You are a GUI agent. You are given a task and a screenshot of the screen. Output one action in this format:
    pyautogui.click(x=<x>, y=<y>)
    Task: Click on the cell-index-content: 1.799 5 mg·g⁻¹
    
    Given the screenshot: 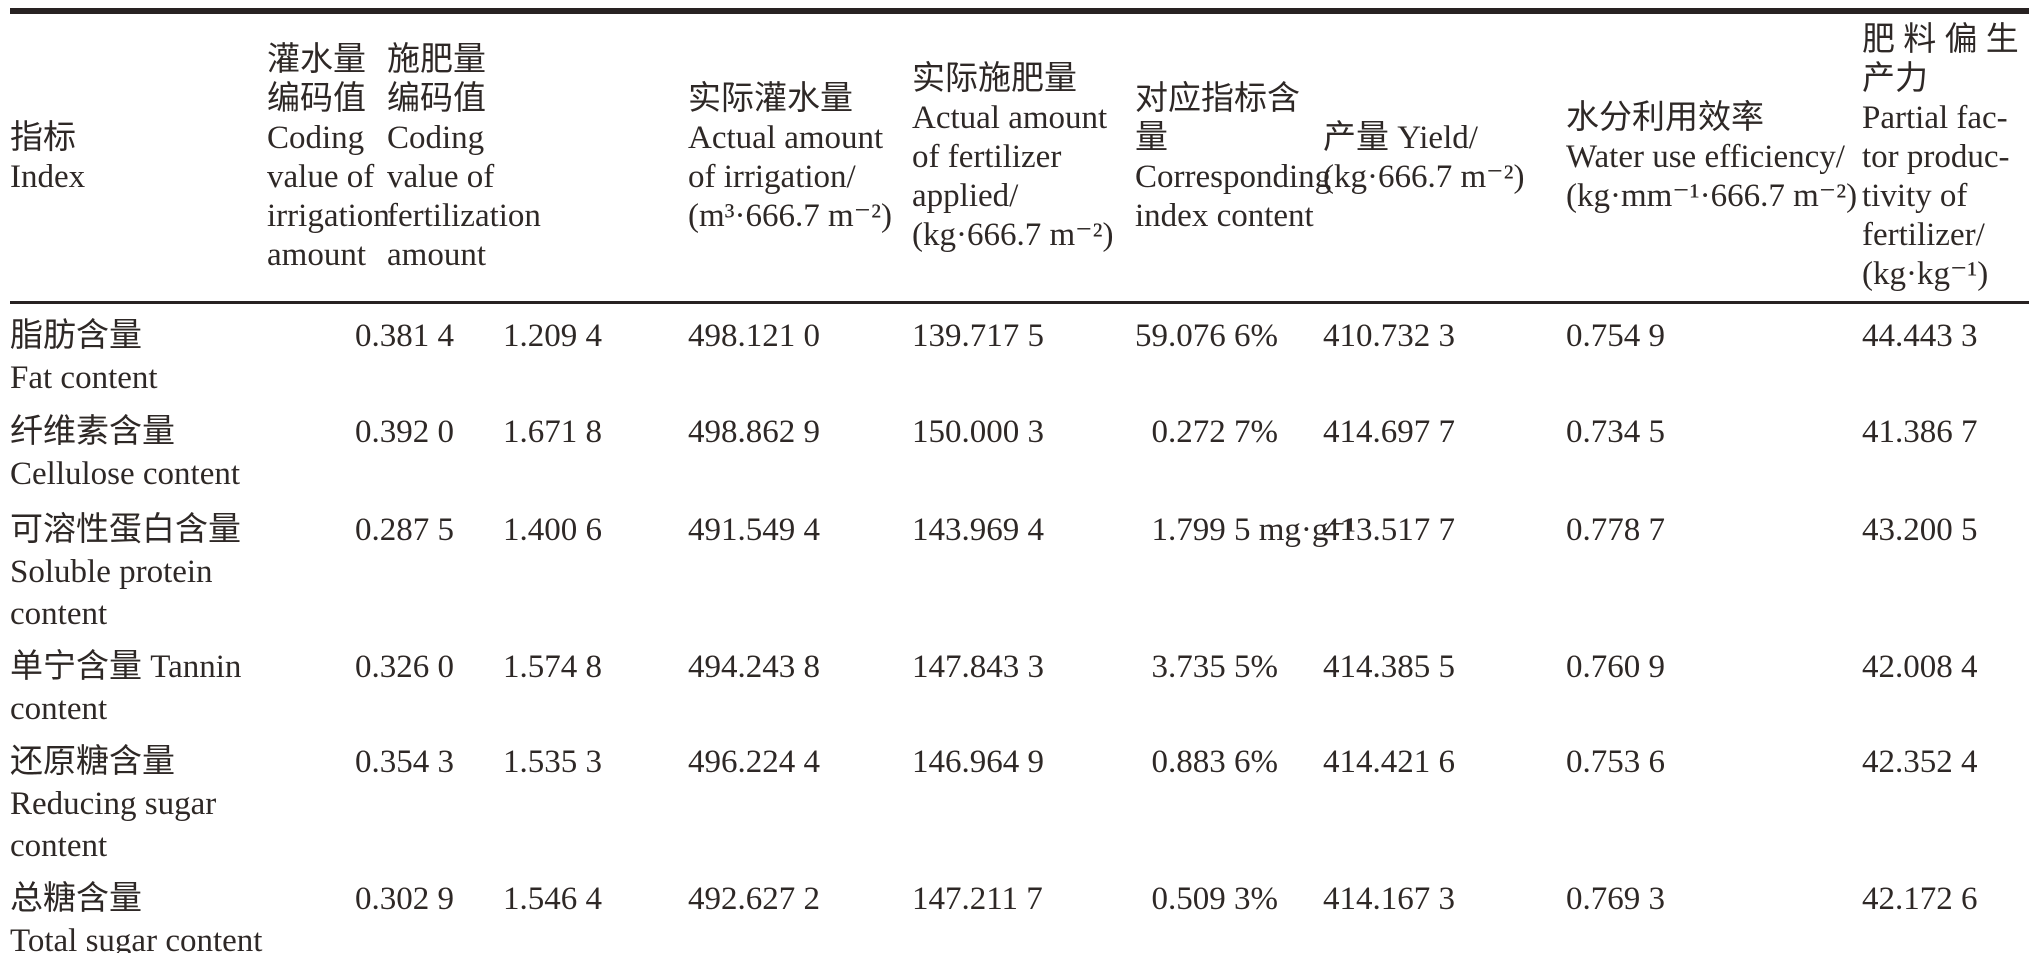 What is the action you would take?
    pyautogui.click(x=1245, y=529)
    